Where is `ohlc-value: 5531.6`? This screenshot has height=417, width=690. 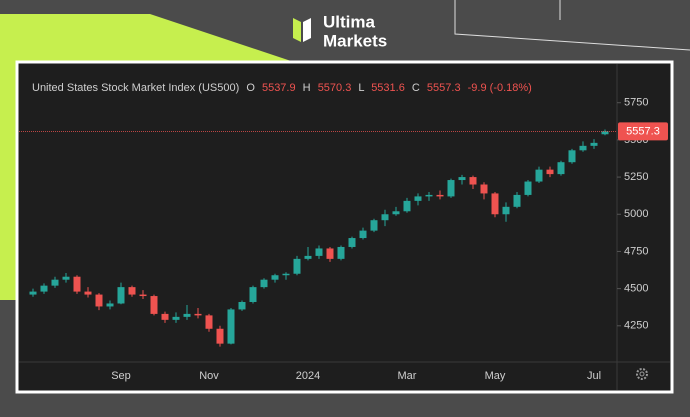 ohlc-value: 5531.6 is located at coordinates (388, 88).